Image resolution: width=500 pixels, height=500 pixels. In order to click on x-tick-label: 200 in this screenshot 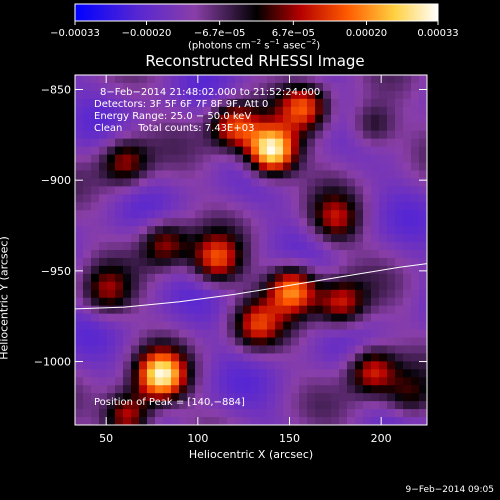, I will do `click(381, 438)`.